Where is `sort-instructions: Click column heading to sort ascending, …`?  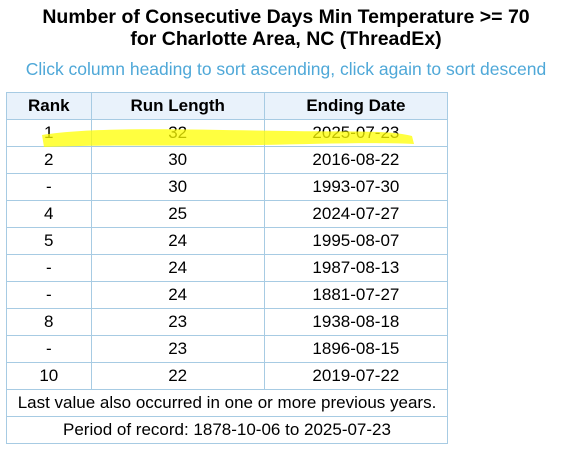
sort-instructions: Click column heading to sort ascending, … is located at coordinates (286, 69).